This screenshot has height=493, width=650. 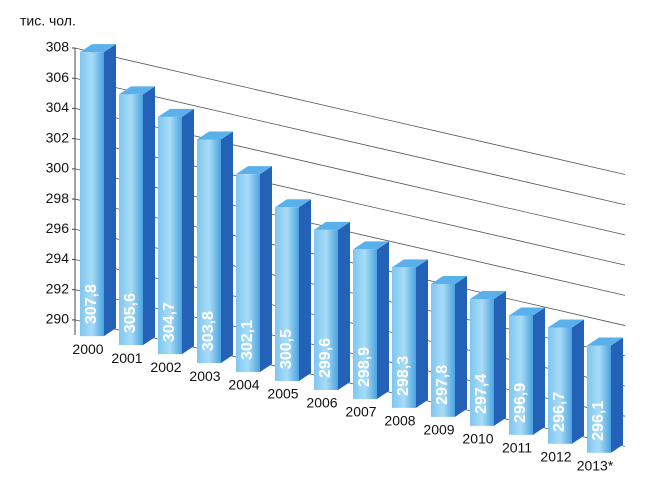 I want to click on value-label: 298,3, so click(x=403, y=376).